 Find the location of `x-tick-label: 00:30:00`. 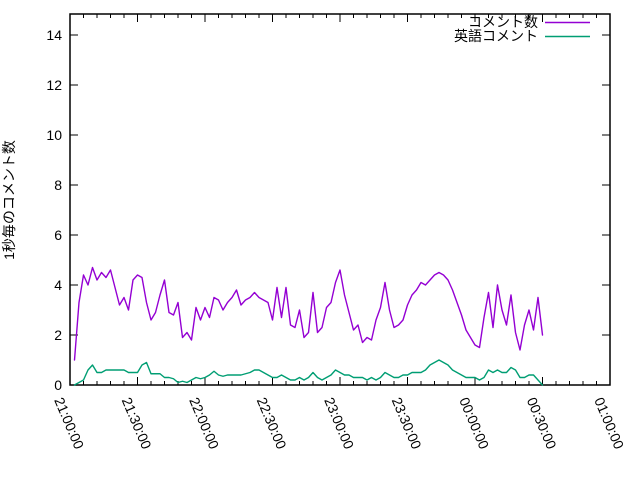

x-tick-label: 00:30:00 is located at coordinates (542, 423).